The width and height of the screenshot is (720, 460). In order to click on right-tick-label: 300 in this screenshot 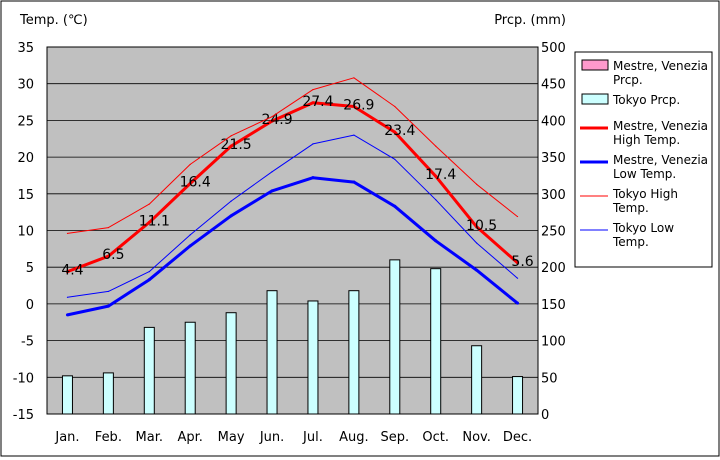, I will do `click(553, 195)`.